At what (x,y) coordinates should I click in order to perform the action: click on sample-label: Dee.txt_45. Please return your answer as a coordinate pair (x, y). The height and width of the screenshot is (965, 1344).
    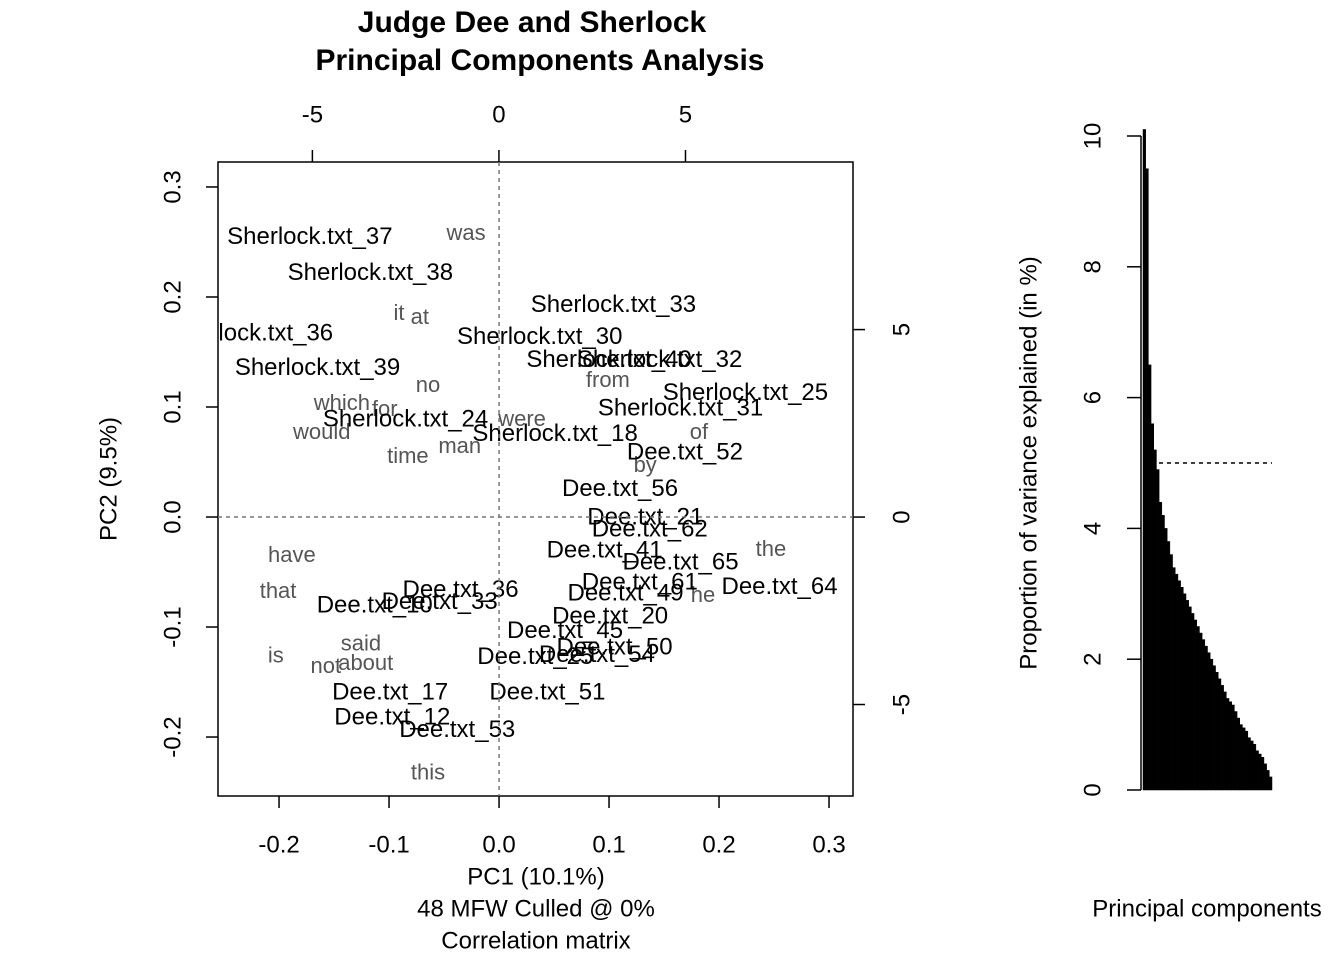
    Looking at the image, I should click on (565, 630).